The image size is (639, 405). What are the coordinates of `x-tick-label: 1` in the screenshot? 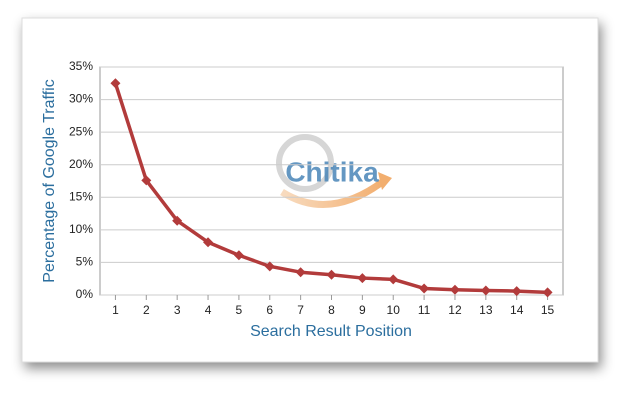 It's located at (115, 310).